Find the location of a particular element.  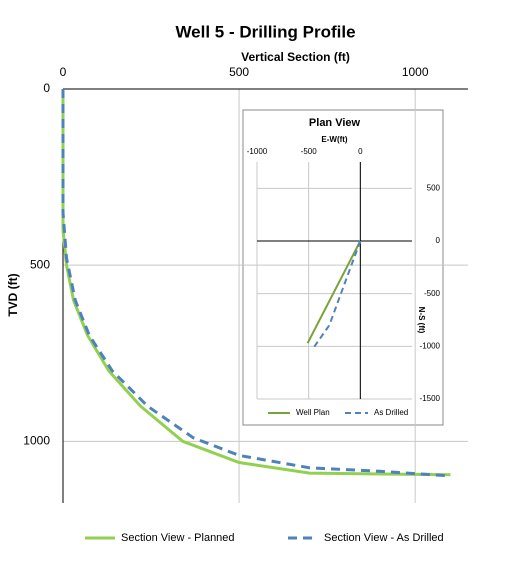

y-tick-label: 1000 is located at coordinates (36, 441).